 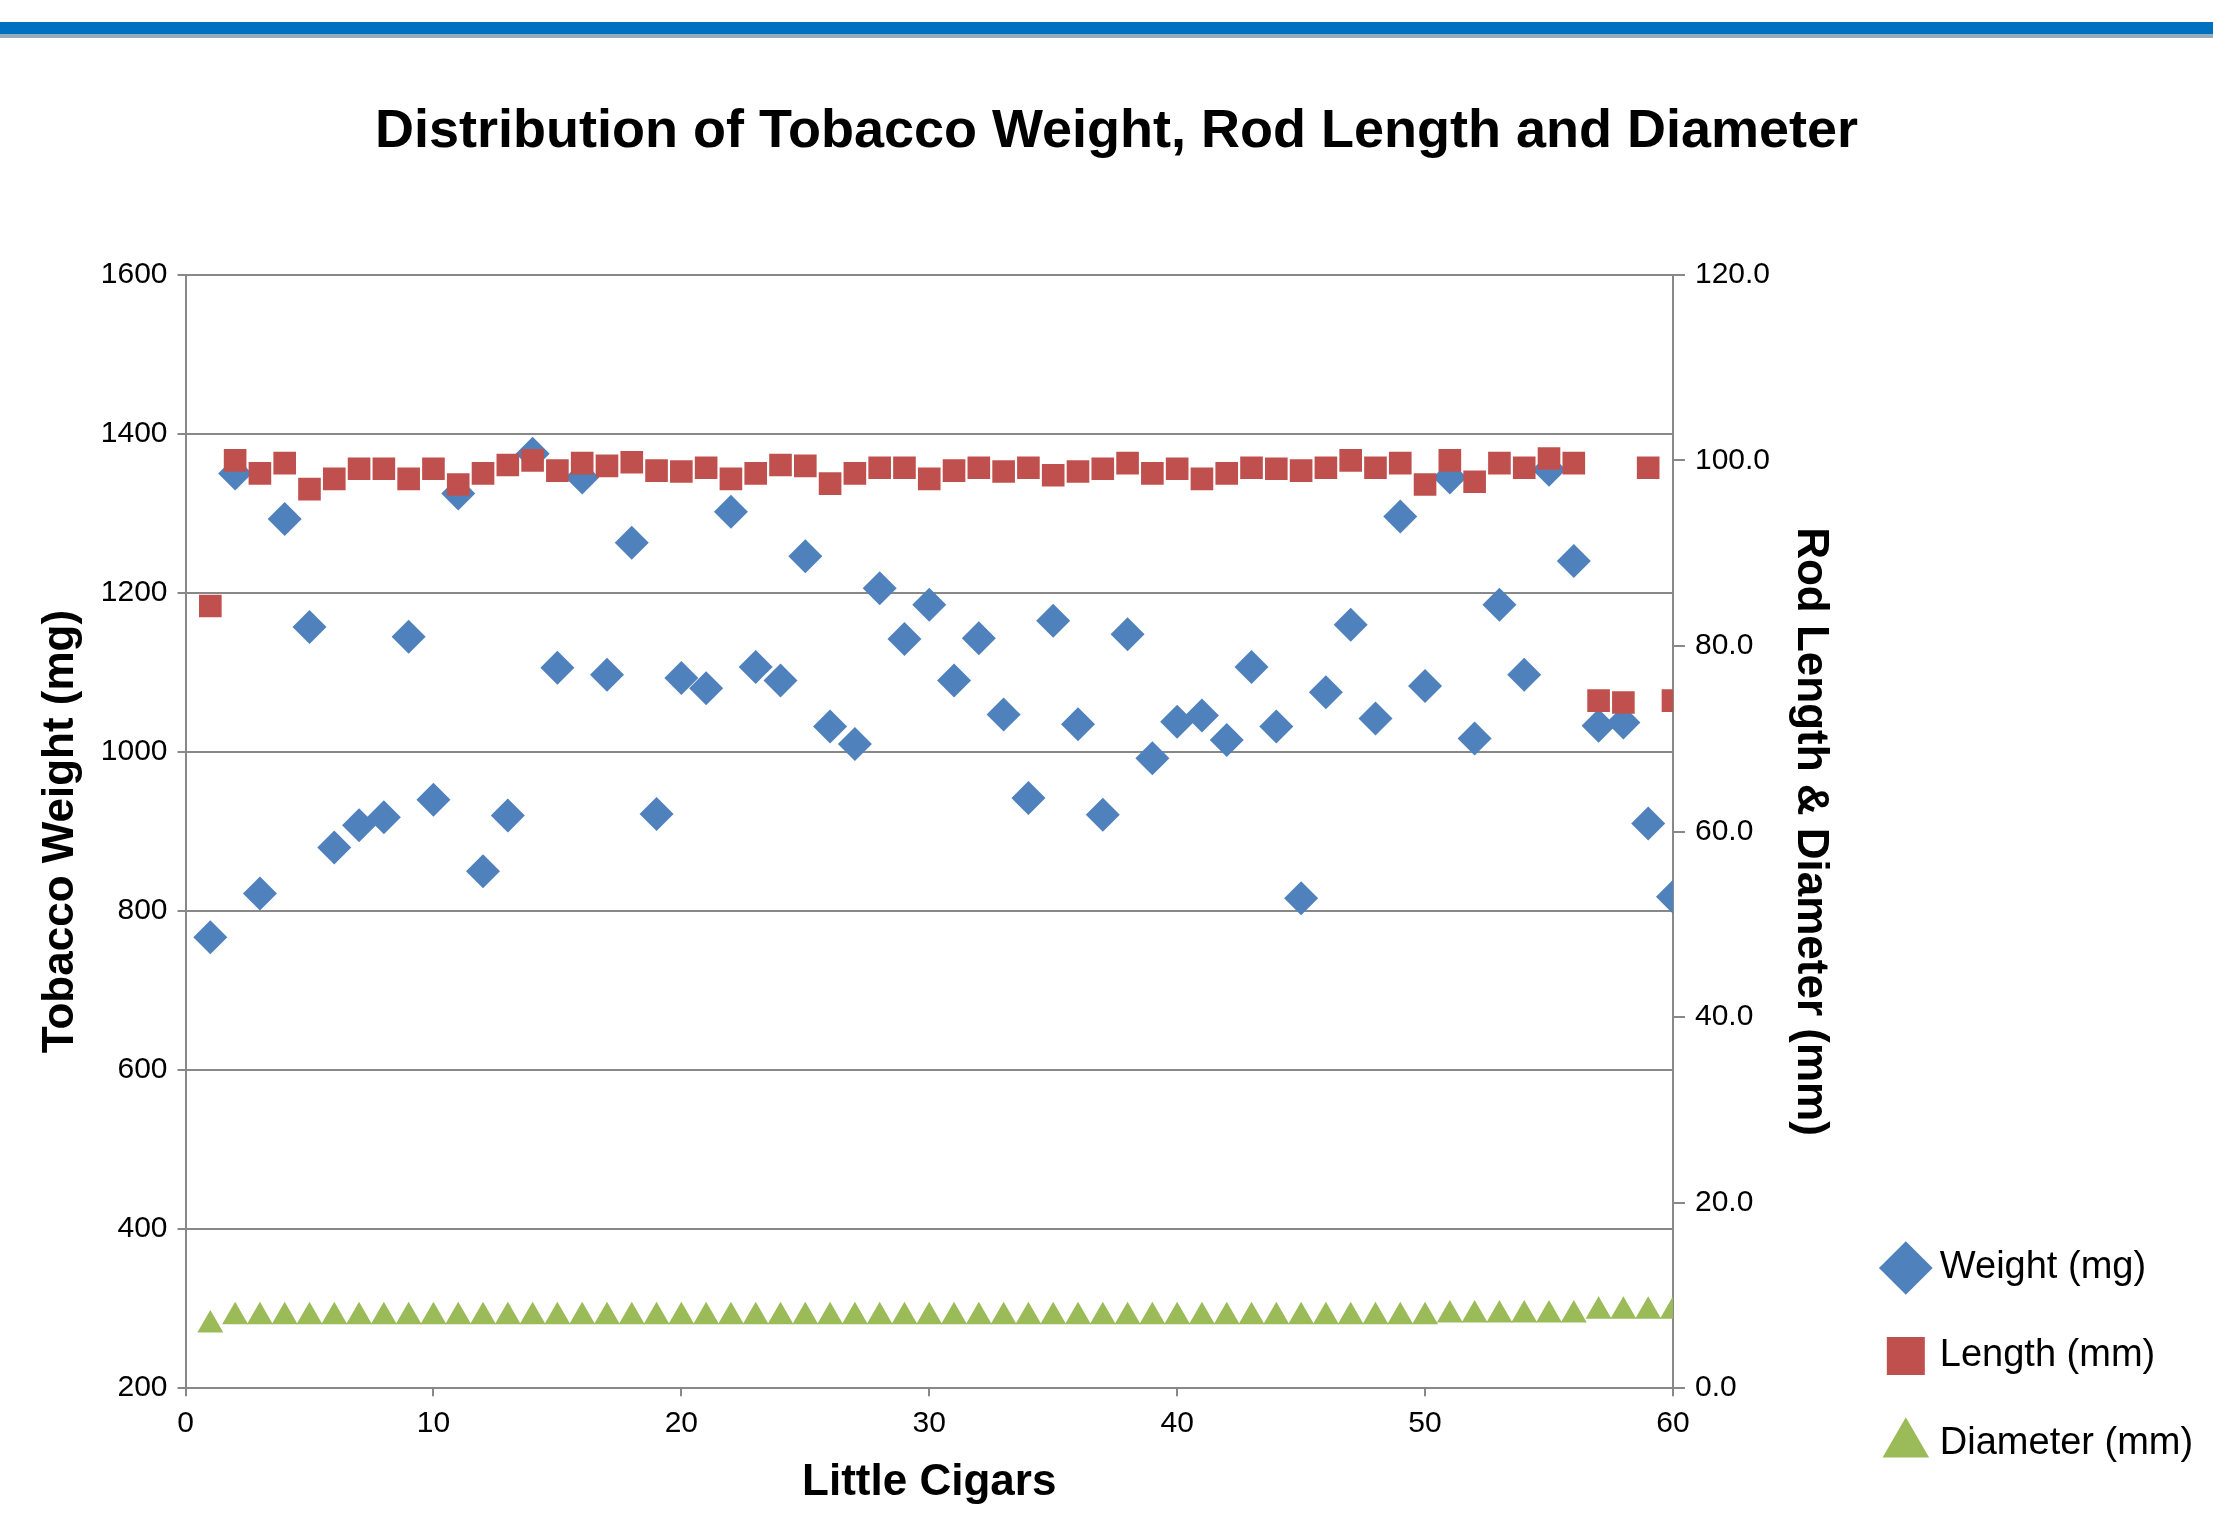 What do you see at coordinates (1177, 1422) in the screenshot?
I see `x-tick-label: 40` at bounding box center [1177, 1422].